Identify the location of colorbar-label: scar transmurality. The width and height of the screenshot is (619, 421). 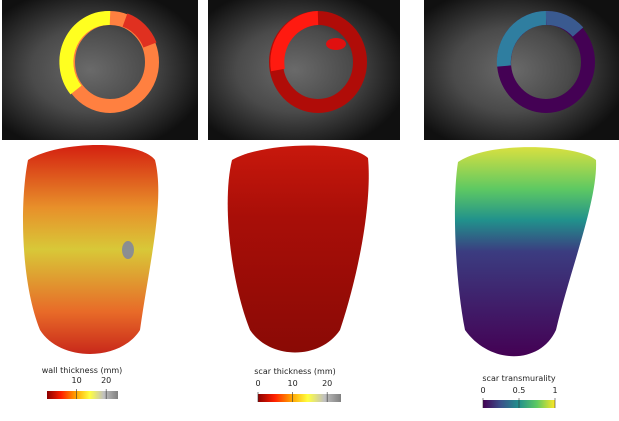
(519, 378).